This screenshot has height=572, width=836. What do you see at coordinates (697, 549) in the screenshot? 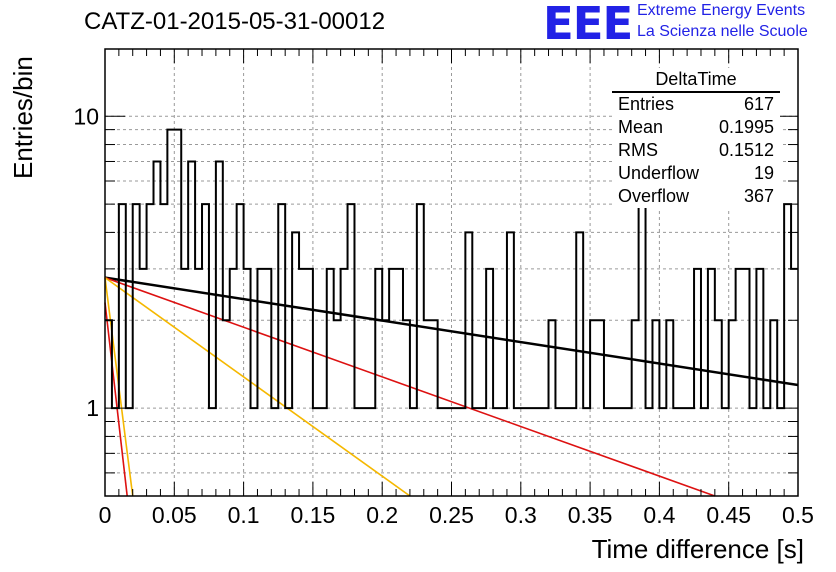
I see `x-axis-label: Time difference [s]` at bounding box center [697, 549].